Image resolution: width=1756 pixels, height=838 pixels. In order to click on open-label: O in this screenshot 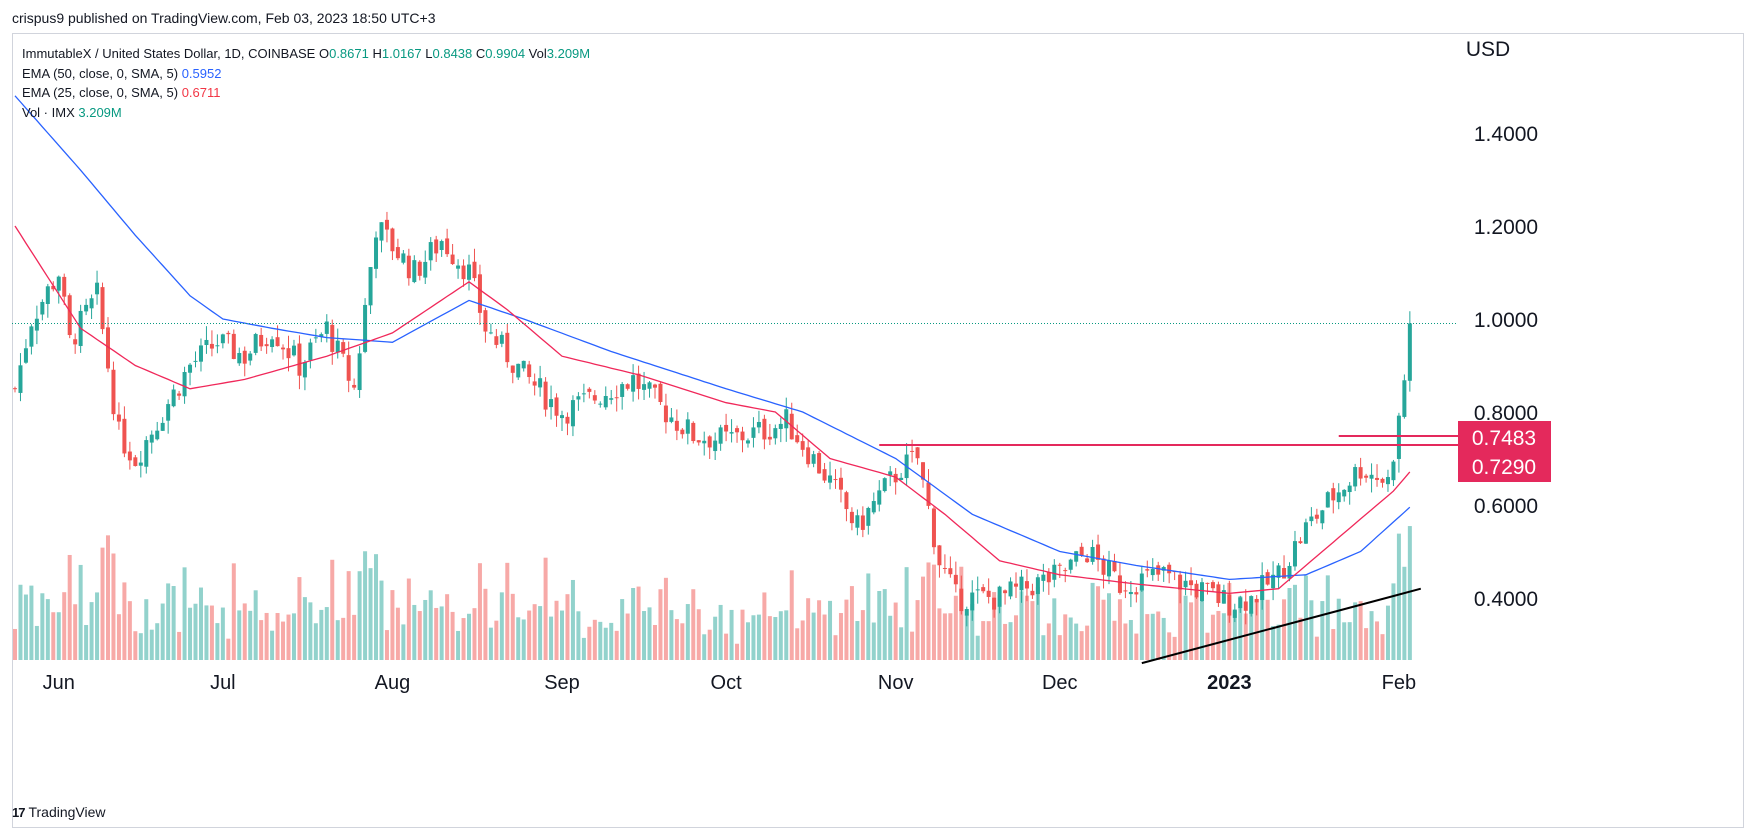, I will do `click(324, 53)`.